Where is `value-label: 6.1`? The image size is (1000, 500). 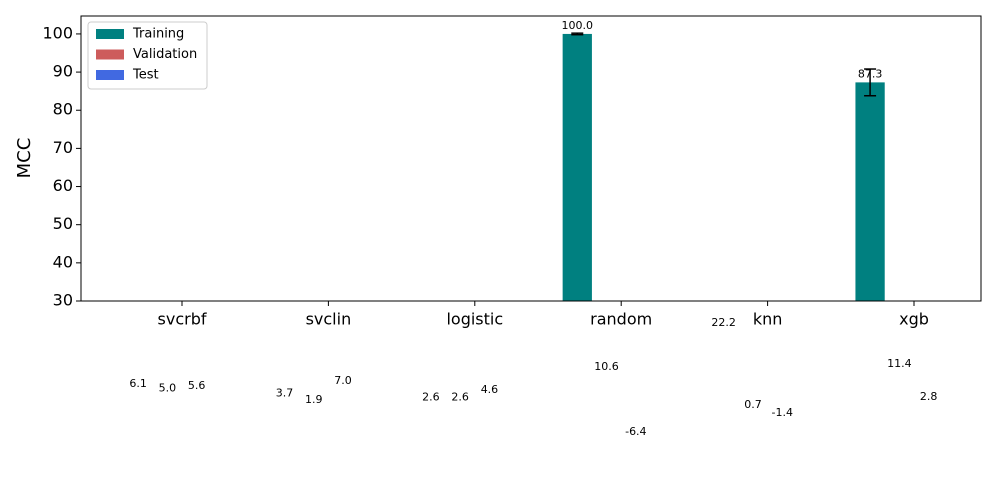
value-label: 6.1 is located at coordinates (138, 383).